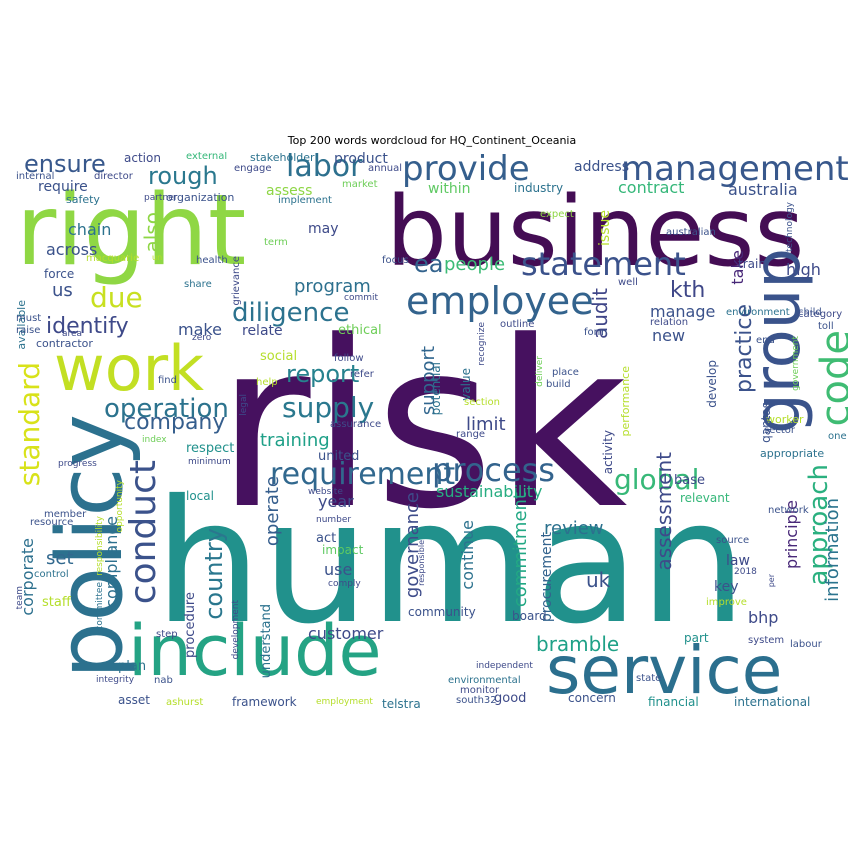 The width and height of the screenshot is (864, 864). I want to click on word-bhp: bhp, so click(763, 617).